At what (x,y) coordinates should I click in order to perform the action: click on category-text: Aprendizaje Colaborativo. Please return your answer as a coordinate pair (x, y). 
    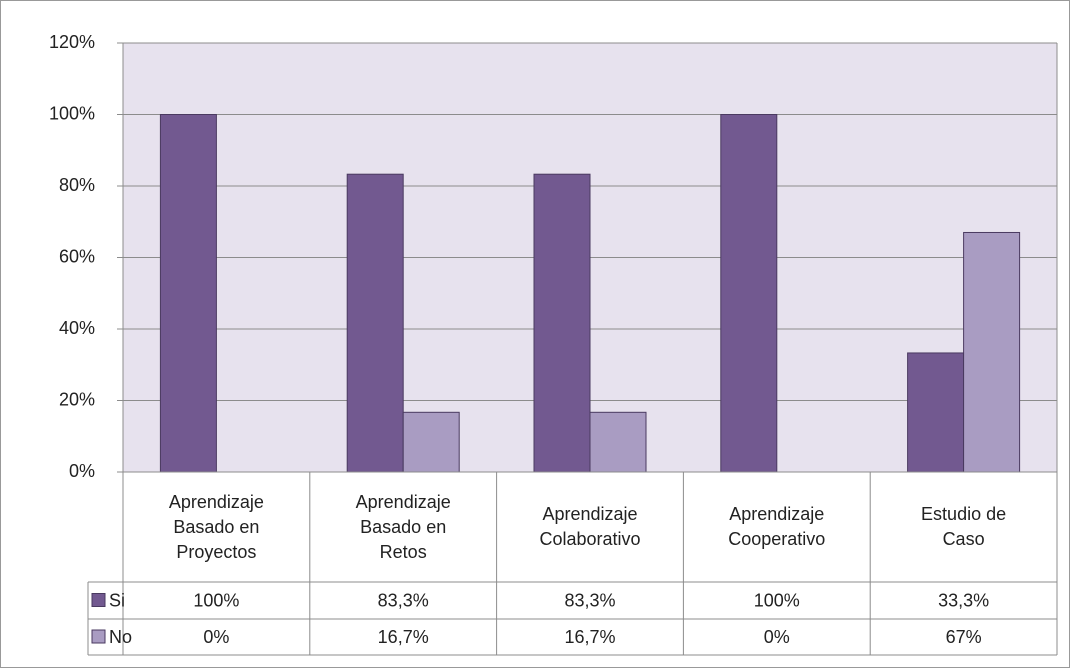
    Looking at the image, I should click on (590, 526).